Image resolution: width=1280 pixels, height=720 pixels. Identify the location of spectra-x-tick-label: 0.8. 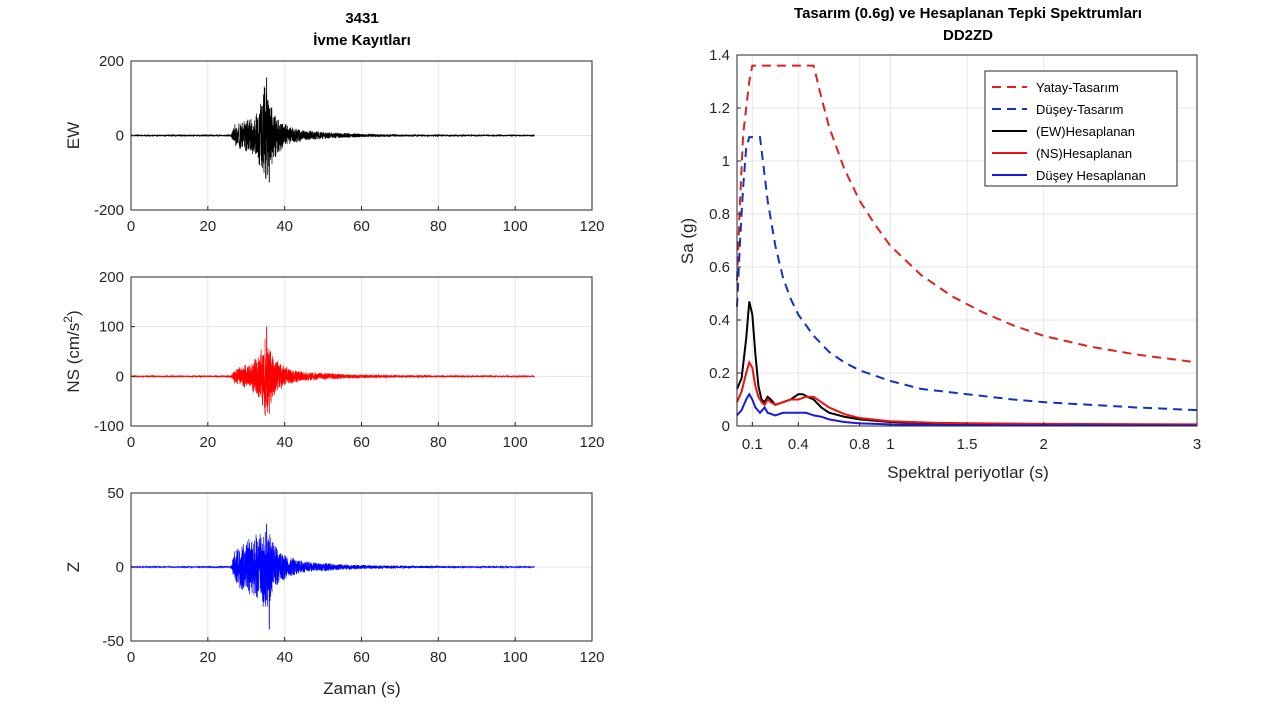
(859, 444).